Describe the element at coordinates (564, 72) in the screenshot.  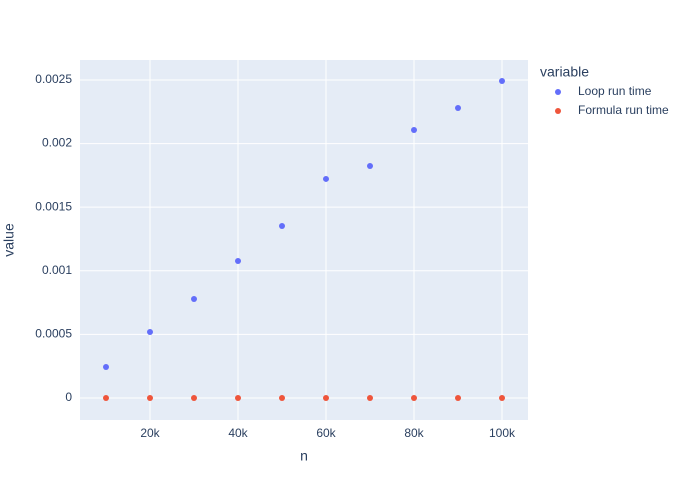
I see `legend-title: variable` at that location.